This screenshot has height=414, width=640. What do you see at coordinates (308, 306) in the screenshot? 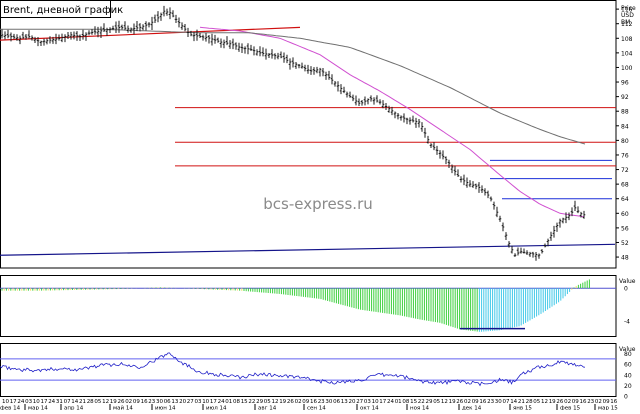
I see `macd-panel-frame` at bounding box center [308, 306].